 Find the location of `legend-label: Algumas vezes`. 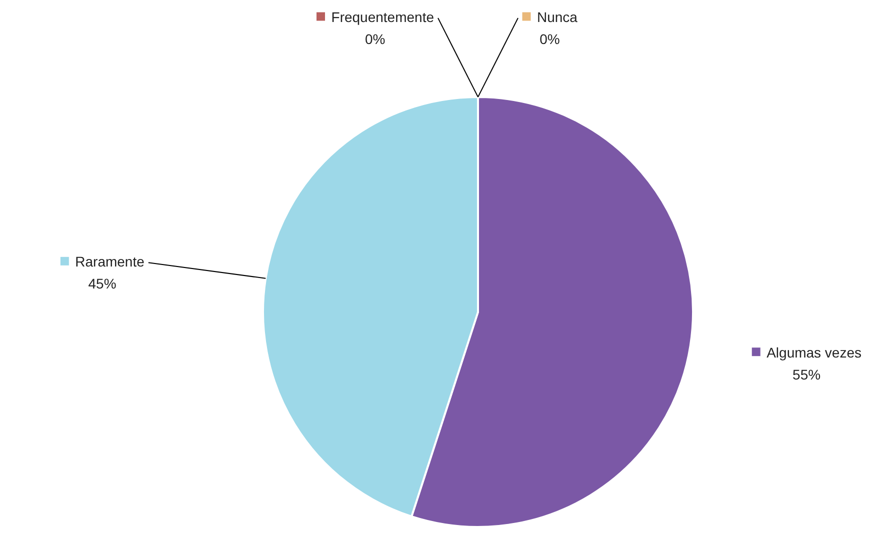

legend-label: Algumas vezes is located at coordinates (814, 352).